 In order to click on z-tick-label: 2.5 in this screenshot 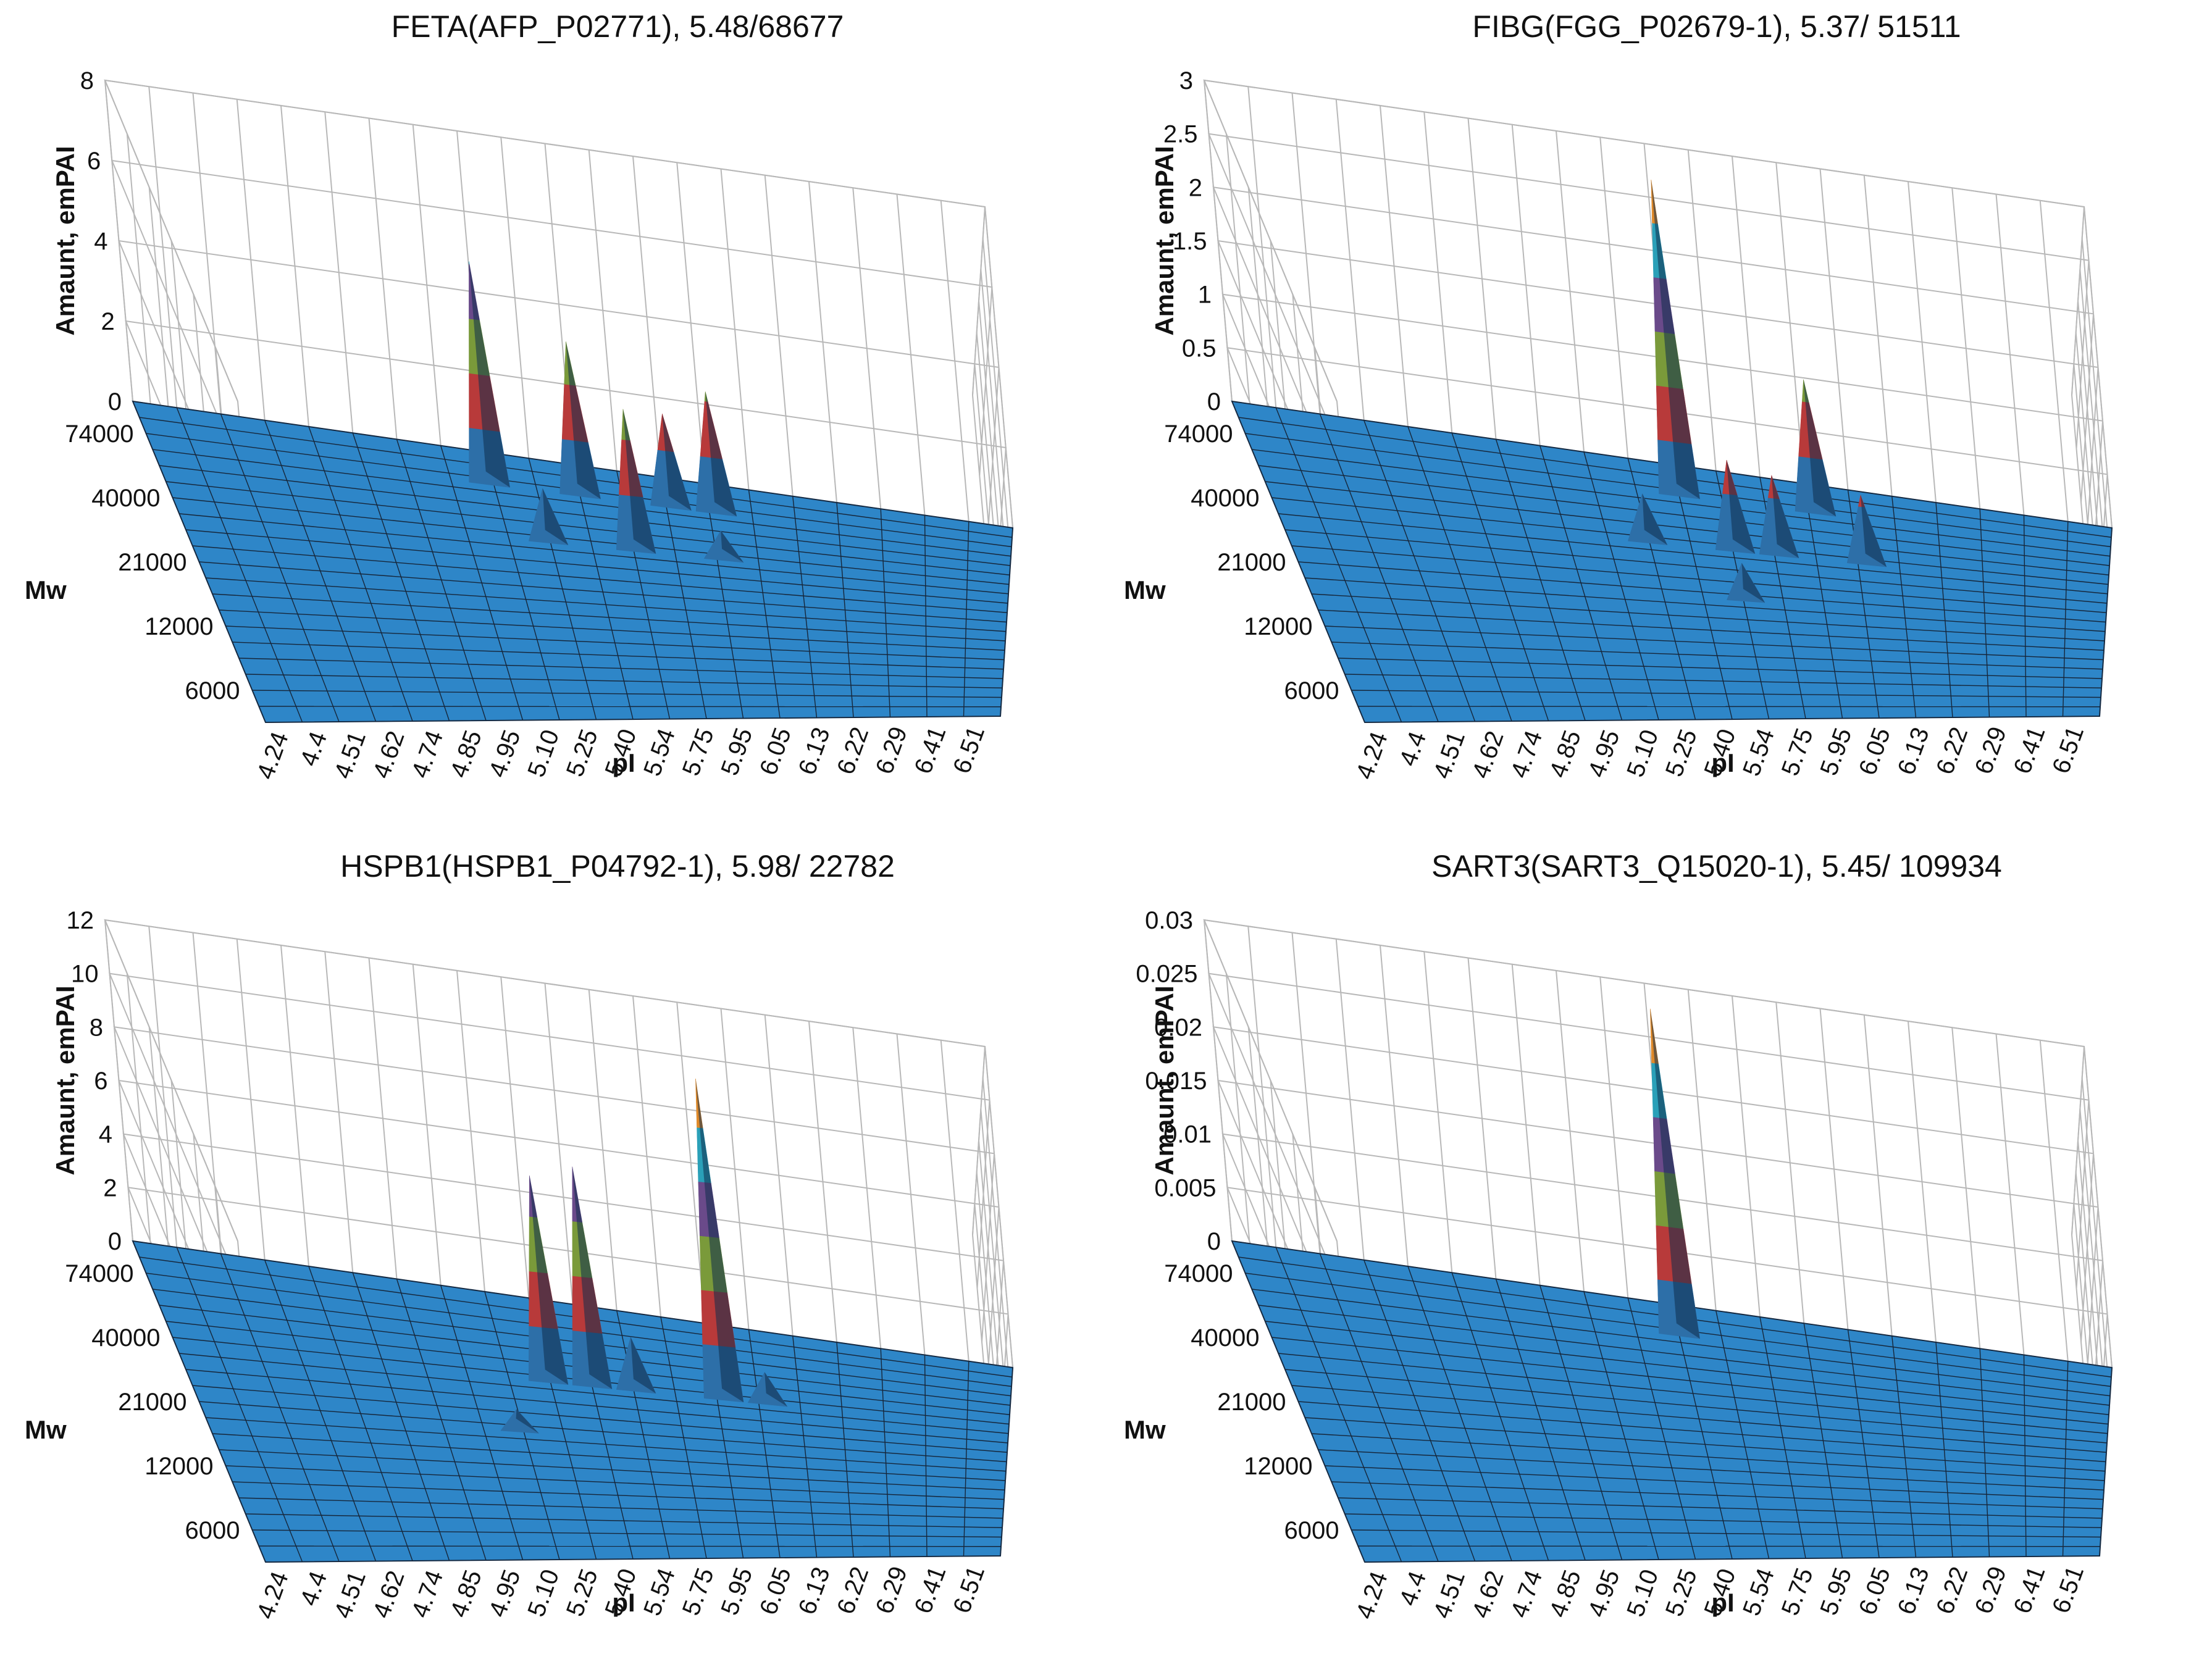, I will do `click(1180, 134)`.